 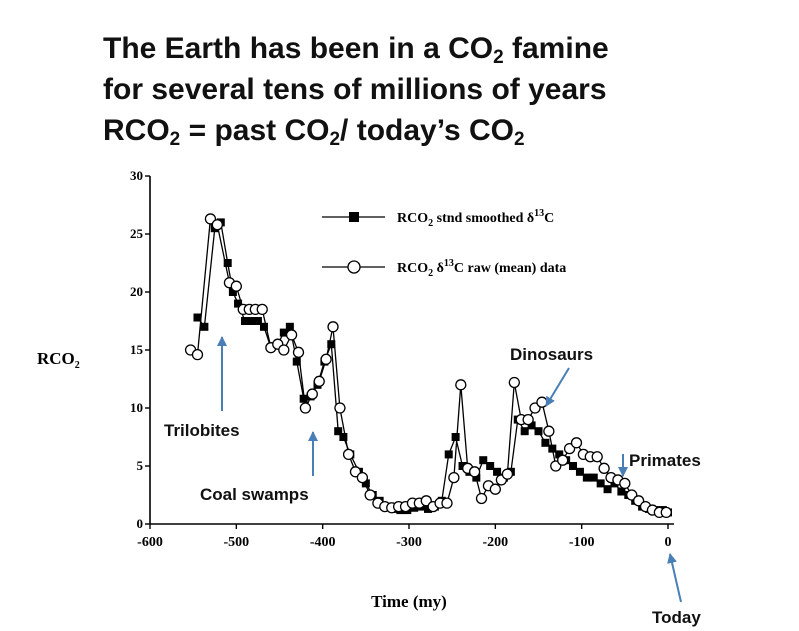 What do you see at coordinates (175, 139) in the screenshot?
I see `title-line-3-sub-a: 2` at bounding box center [175, 139].